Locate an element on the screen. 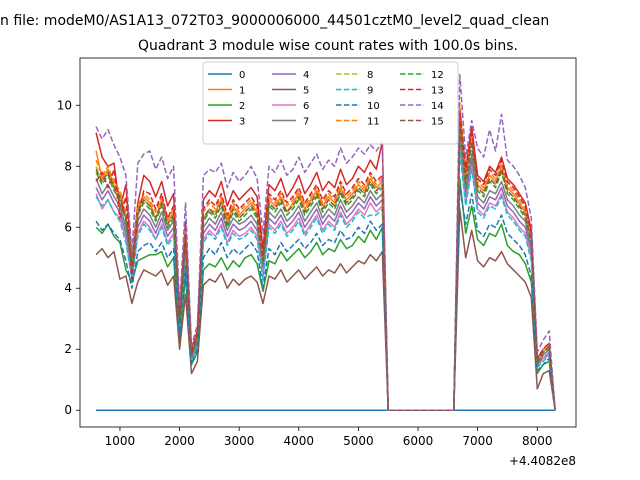 This screenshot has height=480, width=640. x-tick-label: 4000 is located at coordinates (299, 441).